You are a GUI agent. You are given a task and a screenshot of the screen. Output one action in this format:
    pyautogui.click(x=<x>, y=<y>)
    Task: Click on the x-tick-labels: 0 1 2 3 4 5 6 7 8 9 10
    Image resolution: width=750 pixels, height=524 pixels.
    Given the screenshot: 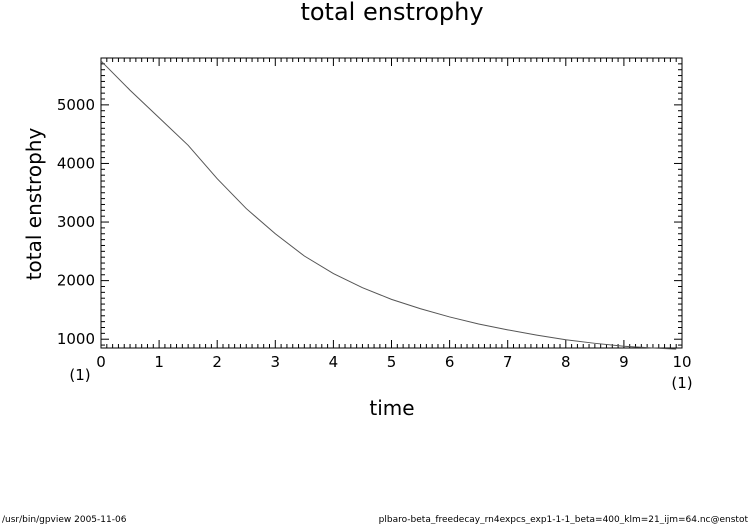 What is the action you would take?
    pyautogui.click(x=393, y=362)
    